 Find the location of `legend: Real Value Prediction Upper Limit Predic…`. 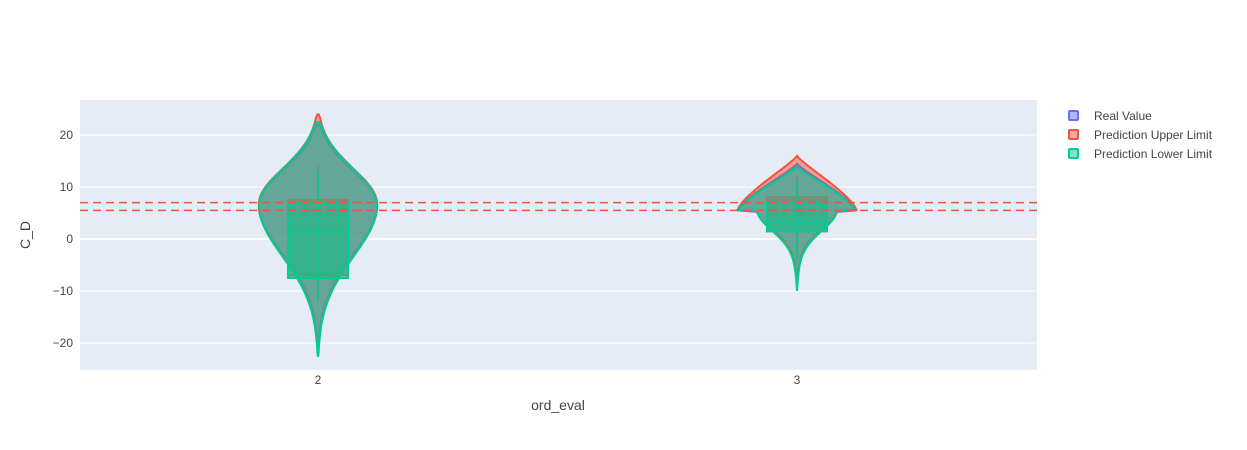

legend: Real Value Prediction Upper Limit Predic… is located at coordinates (1140, 134).